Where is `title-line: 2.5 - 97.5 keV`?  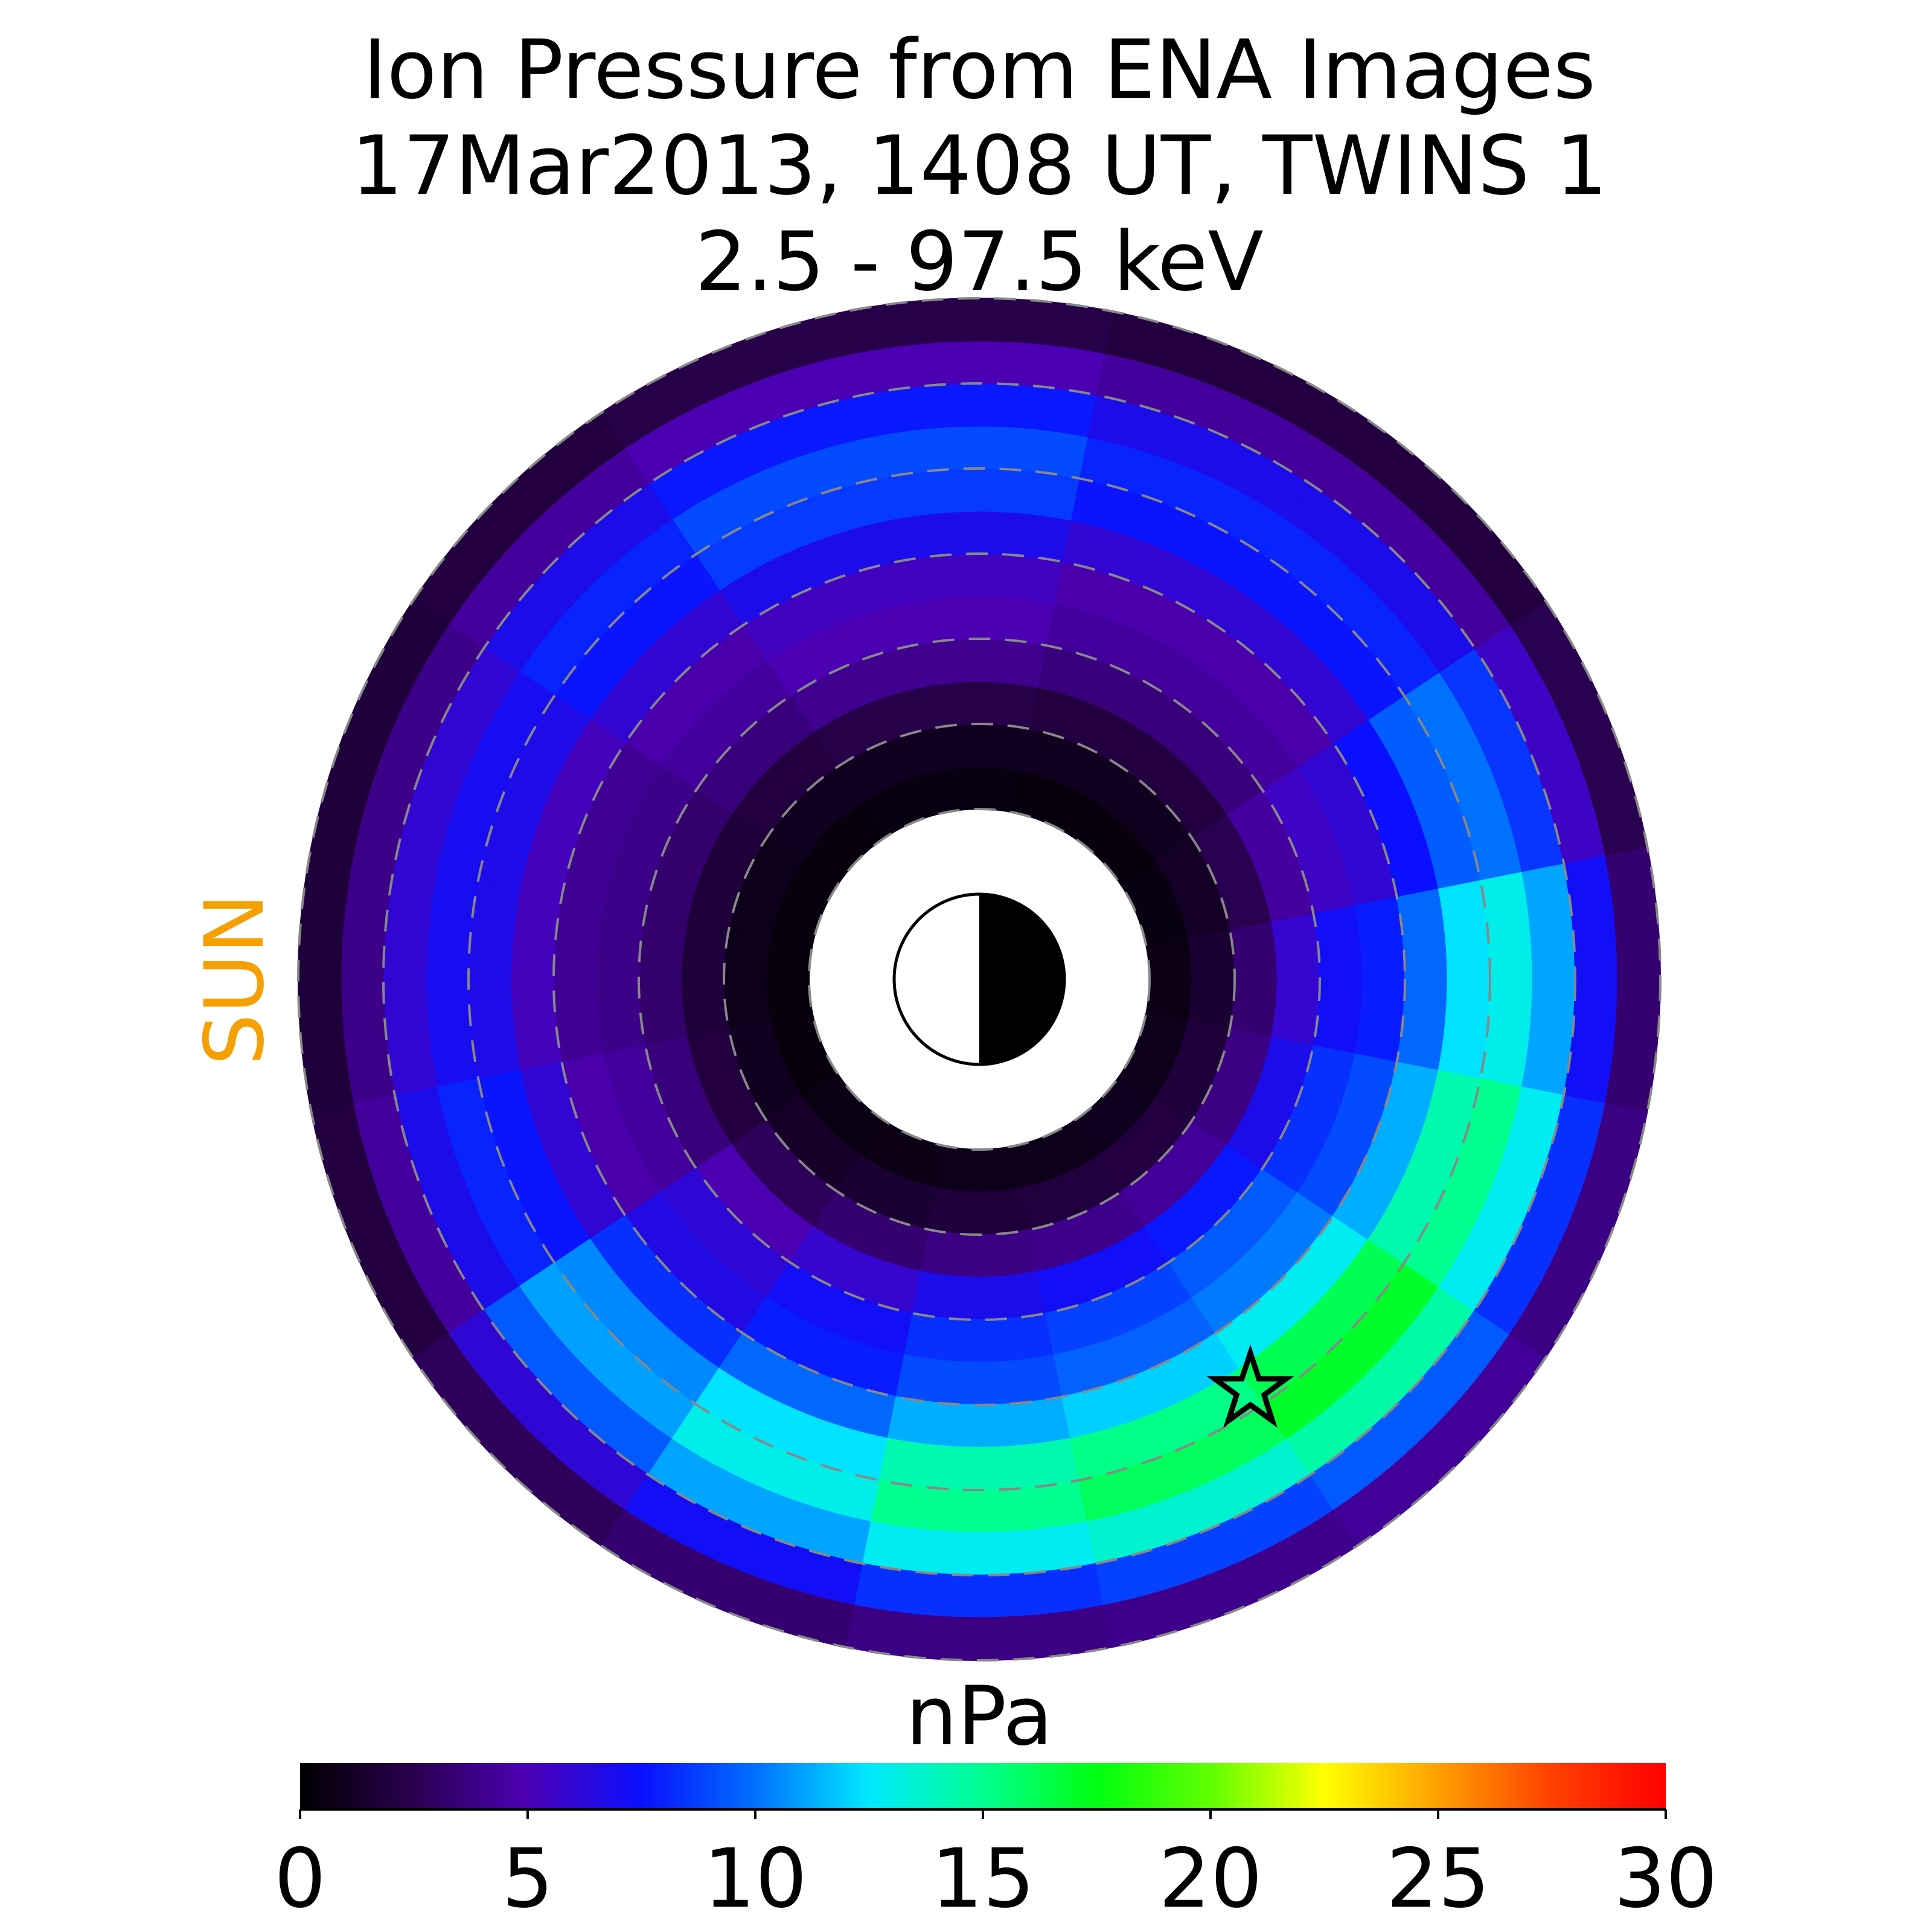 title-line: 2.5 - 97.5 keV is located at coordinates (980, 261).